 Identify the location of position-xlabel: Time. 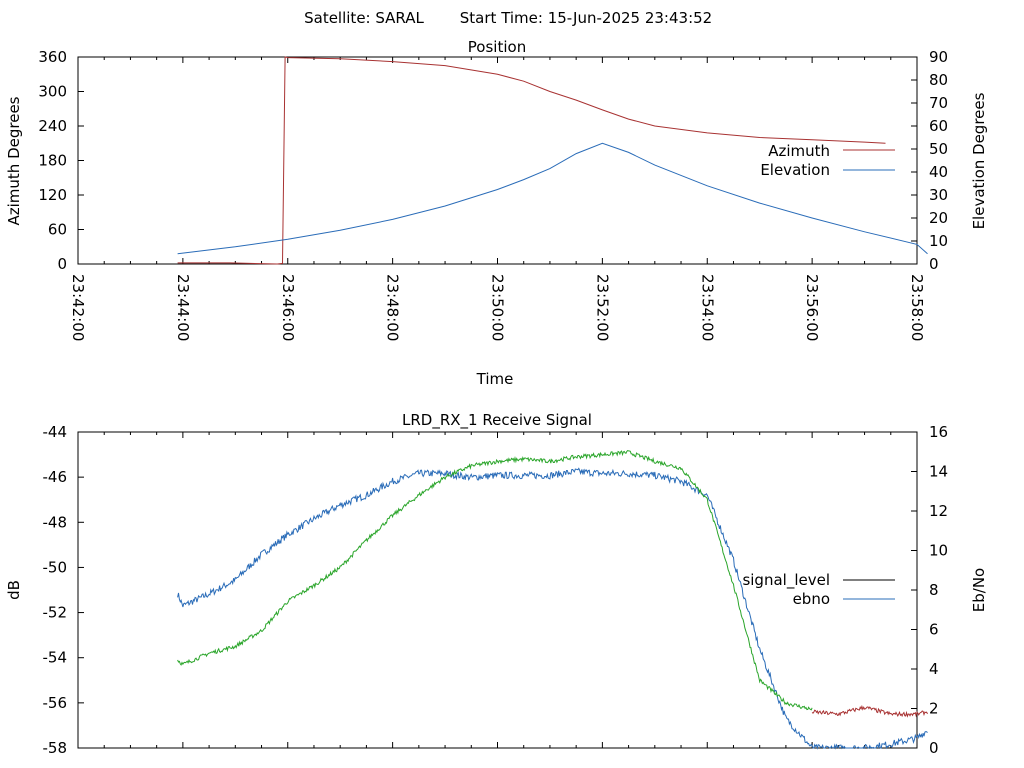
(495, 379).